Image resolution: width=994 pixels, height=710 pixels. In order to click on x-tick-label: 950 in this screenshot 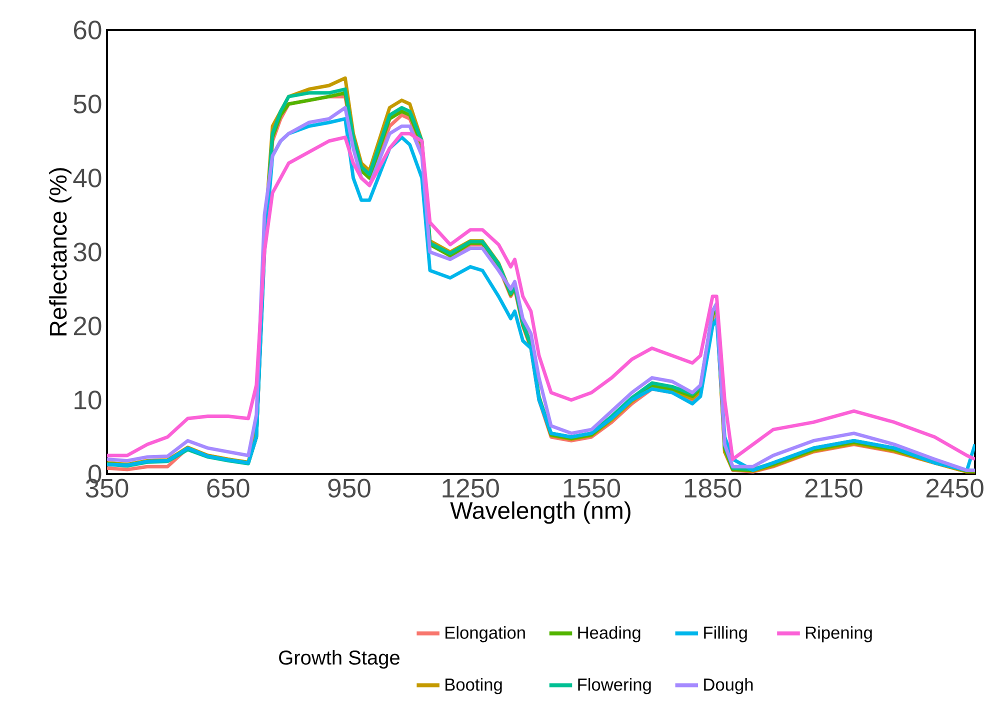, I will do `click(349, 488)`.